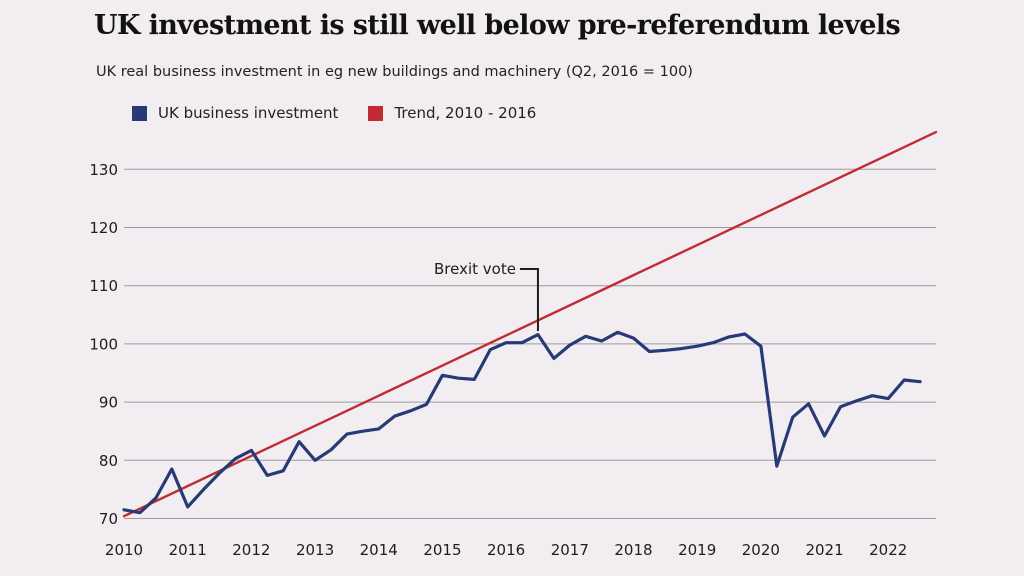  What do you see at coordinates (633, 550) in the screenshot?
I see `x-tick-label: 2018` at bounding box center [633, 550].